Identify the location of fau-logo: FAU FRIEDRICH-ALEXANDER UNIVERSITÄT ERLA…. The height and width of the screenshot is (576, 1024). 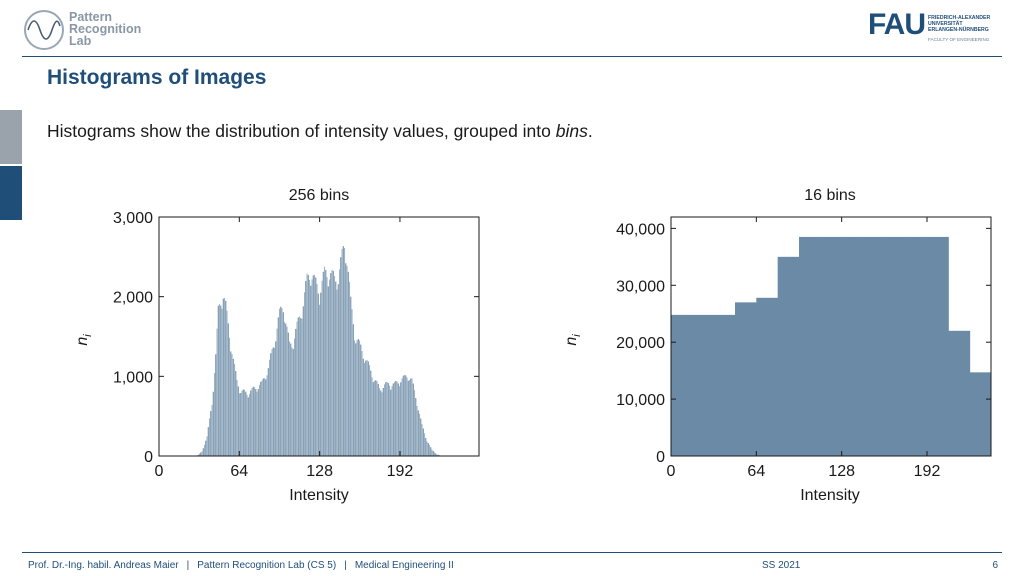
(933, 27).